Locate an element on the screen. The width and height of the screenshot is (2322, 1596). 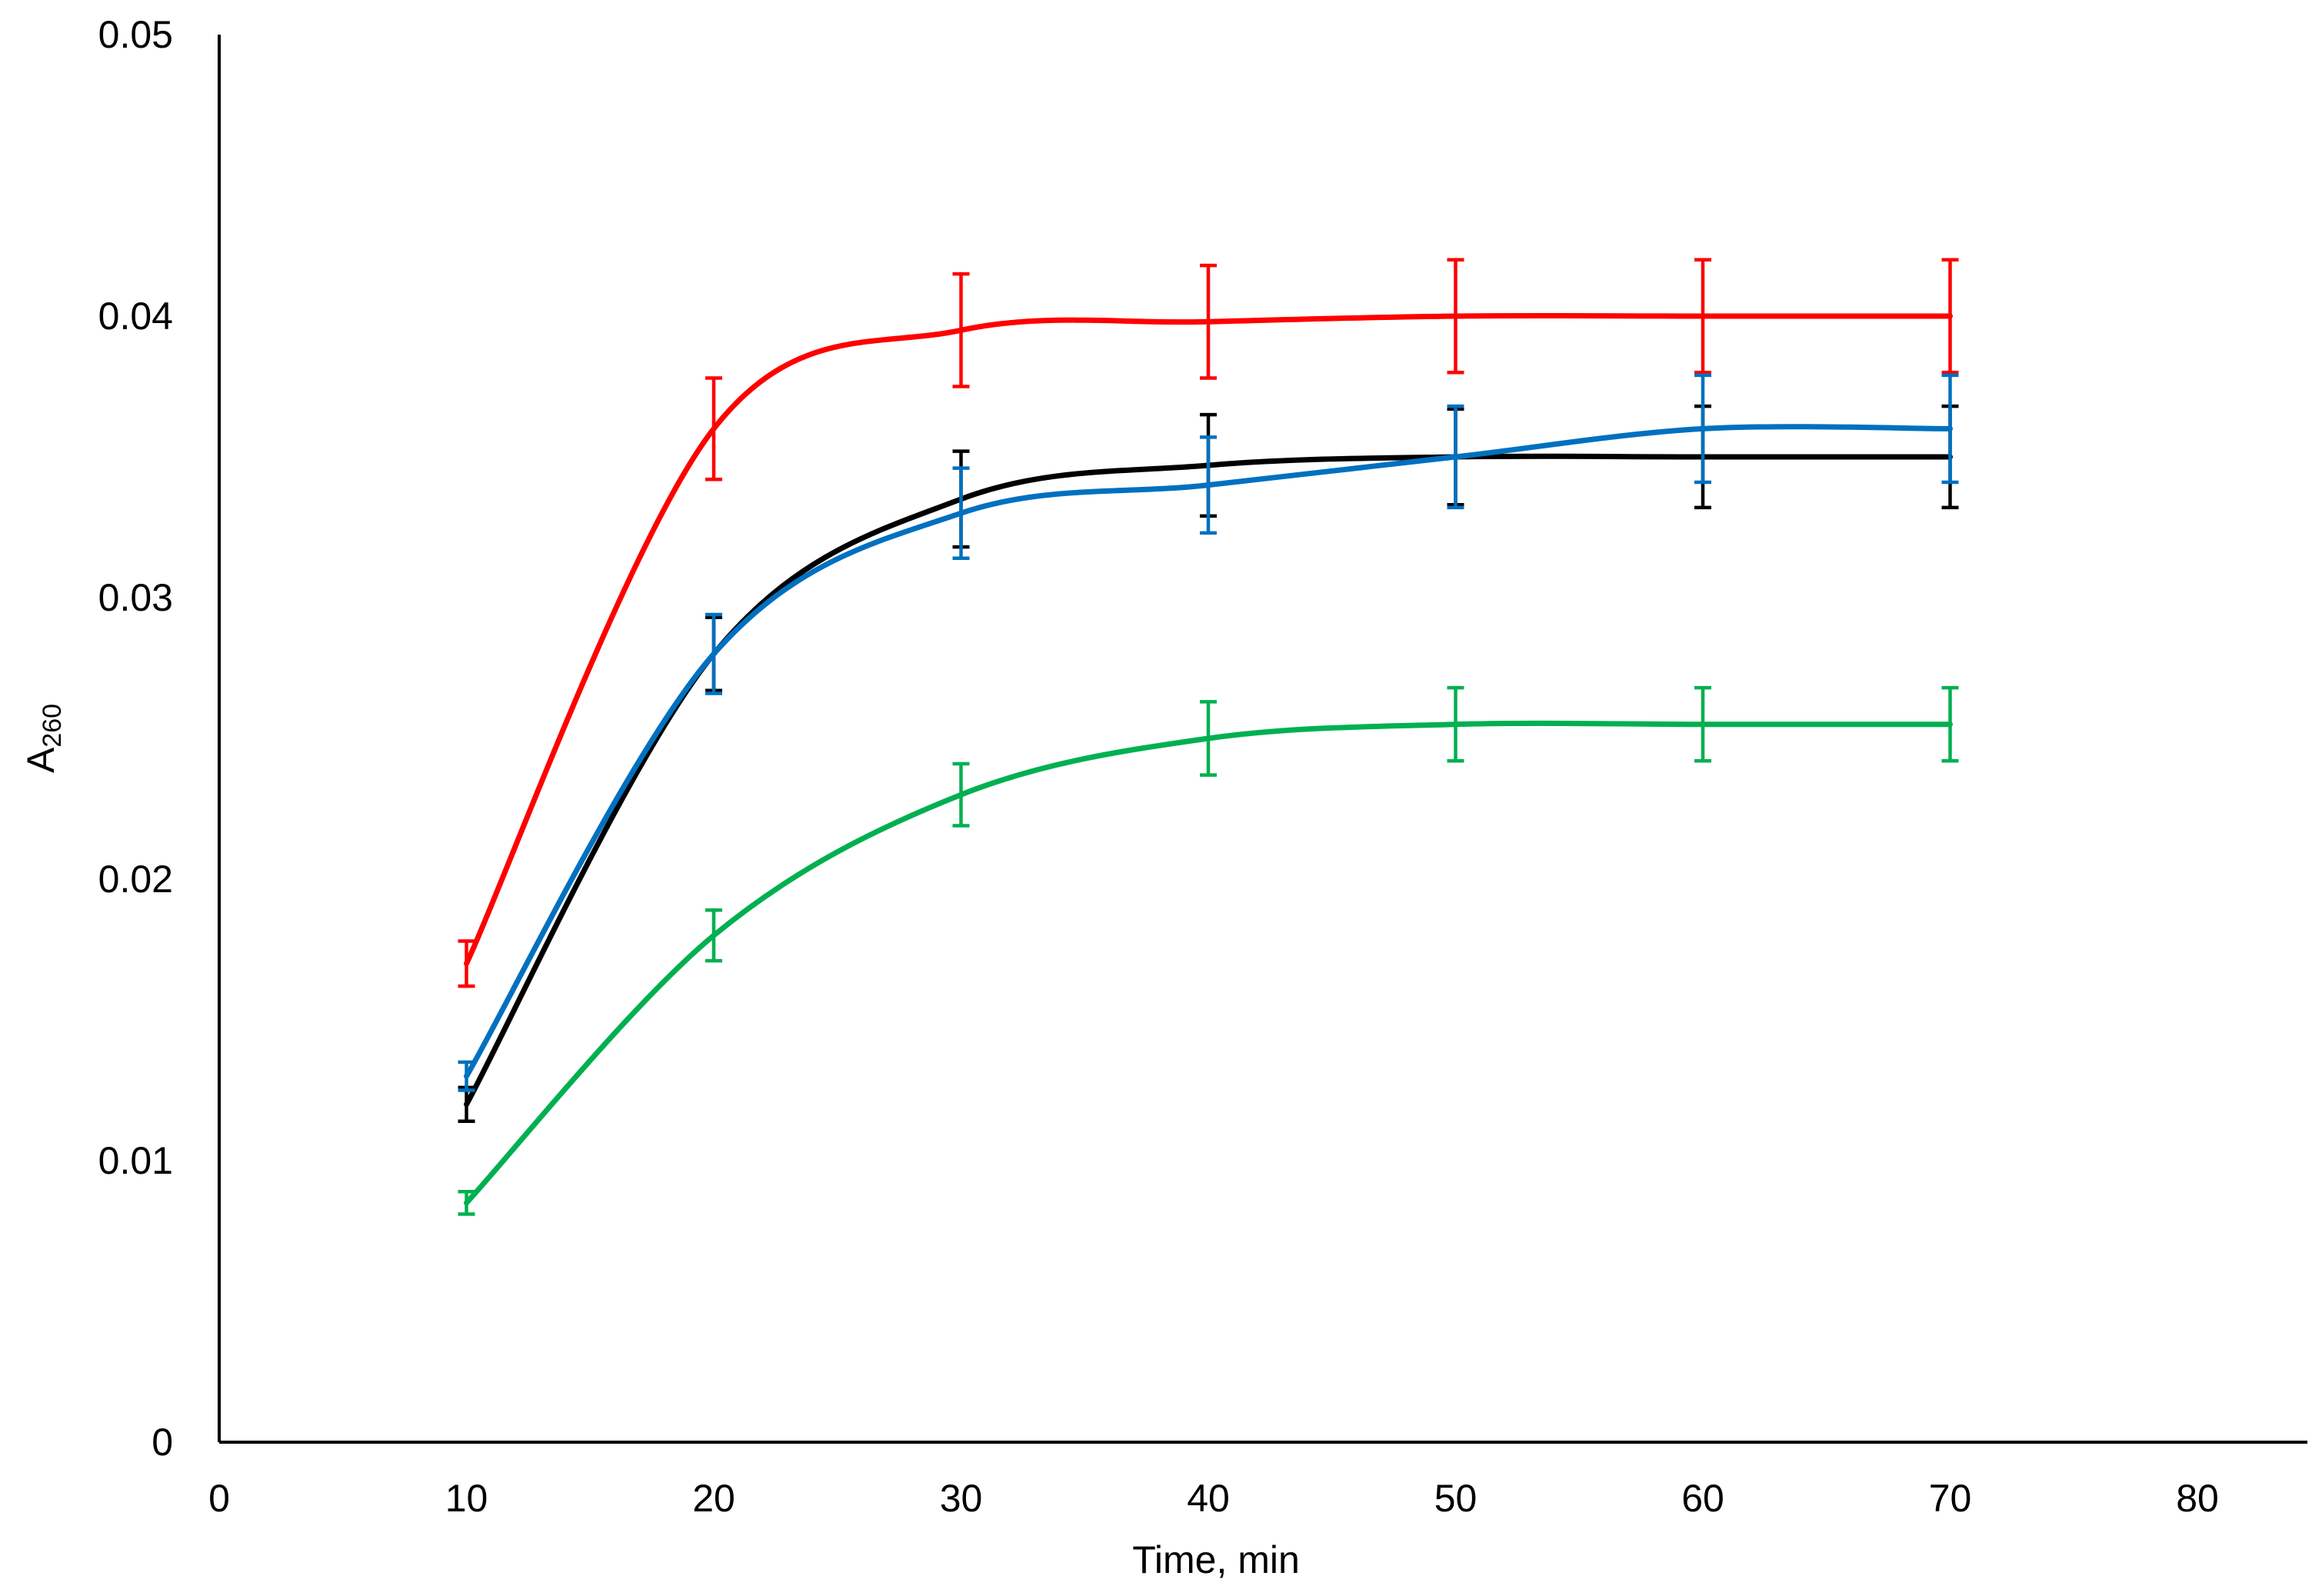
y-axis-title: A260 is located at coordinates (43, 738).